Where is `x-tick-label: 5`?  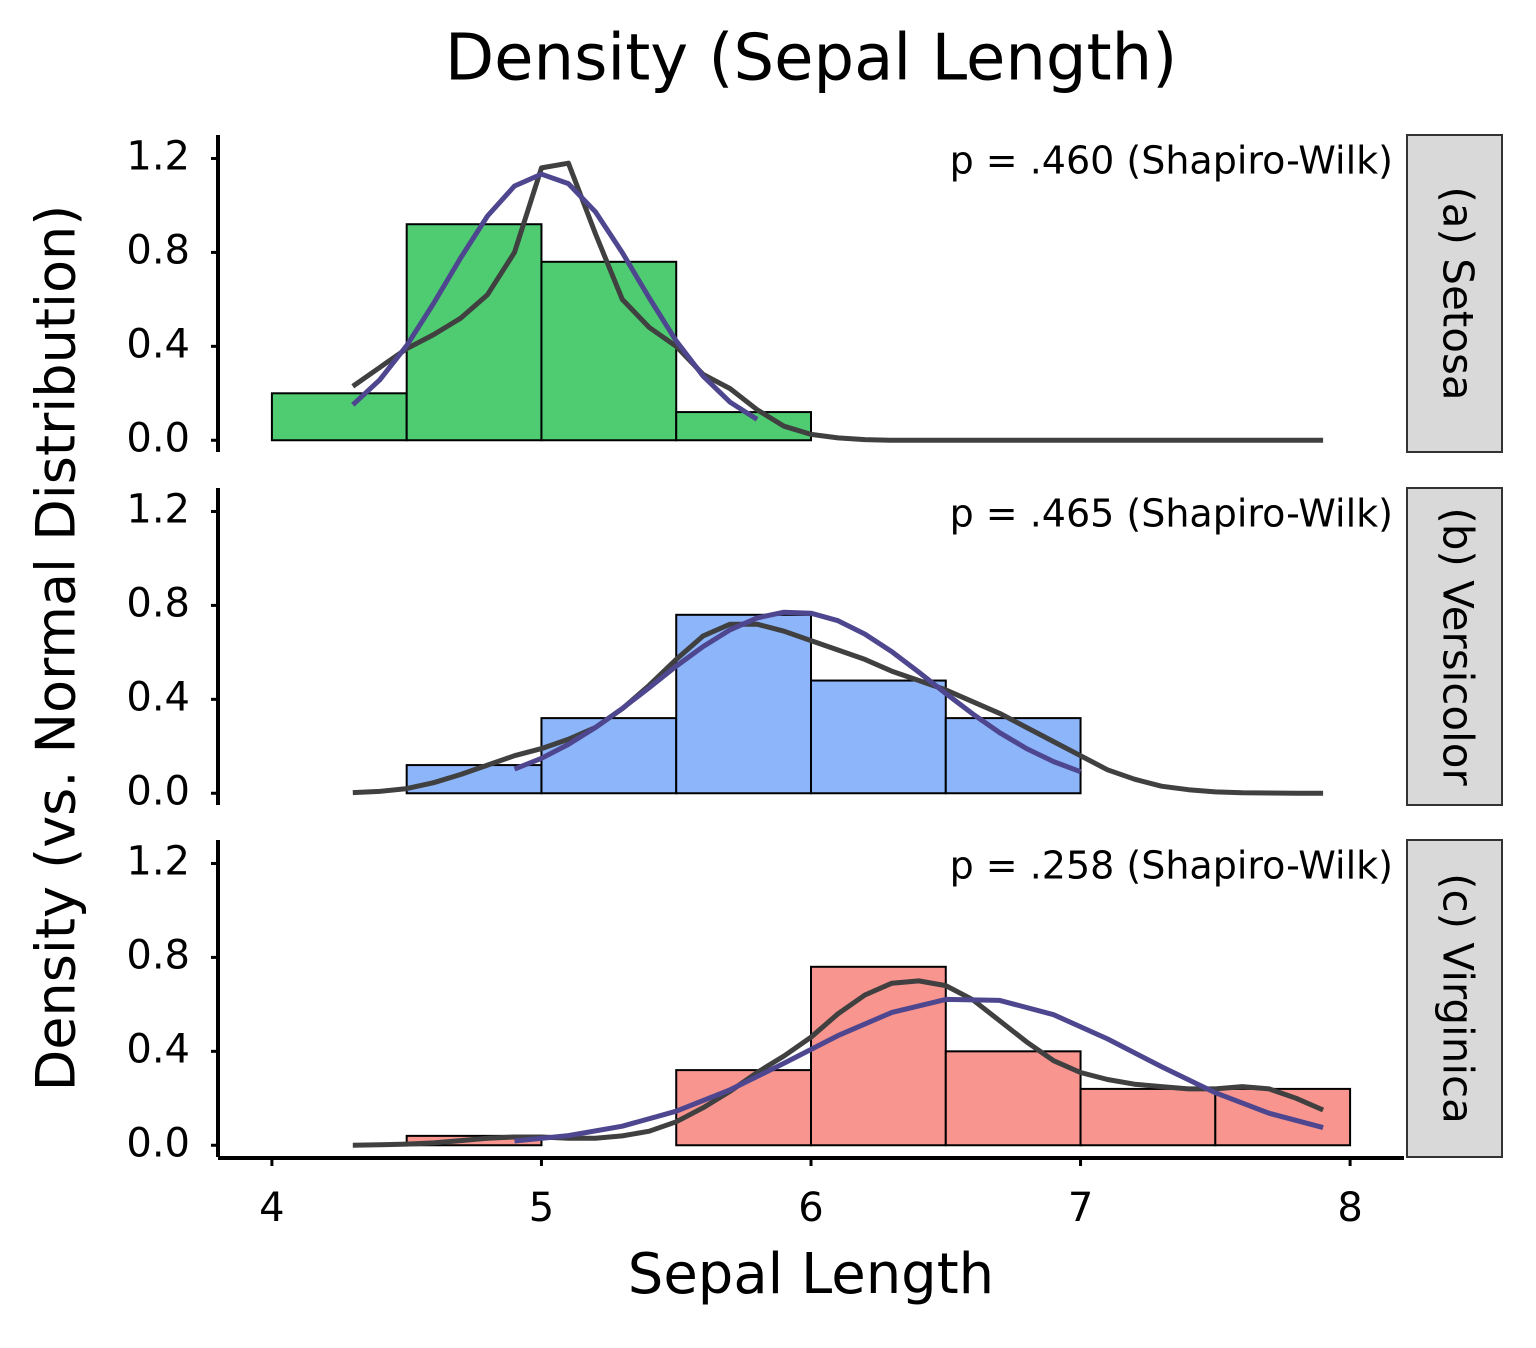
x-tick-label: 5 is located at coordinates (541, 1208).